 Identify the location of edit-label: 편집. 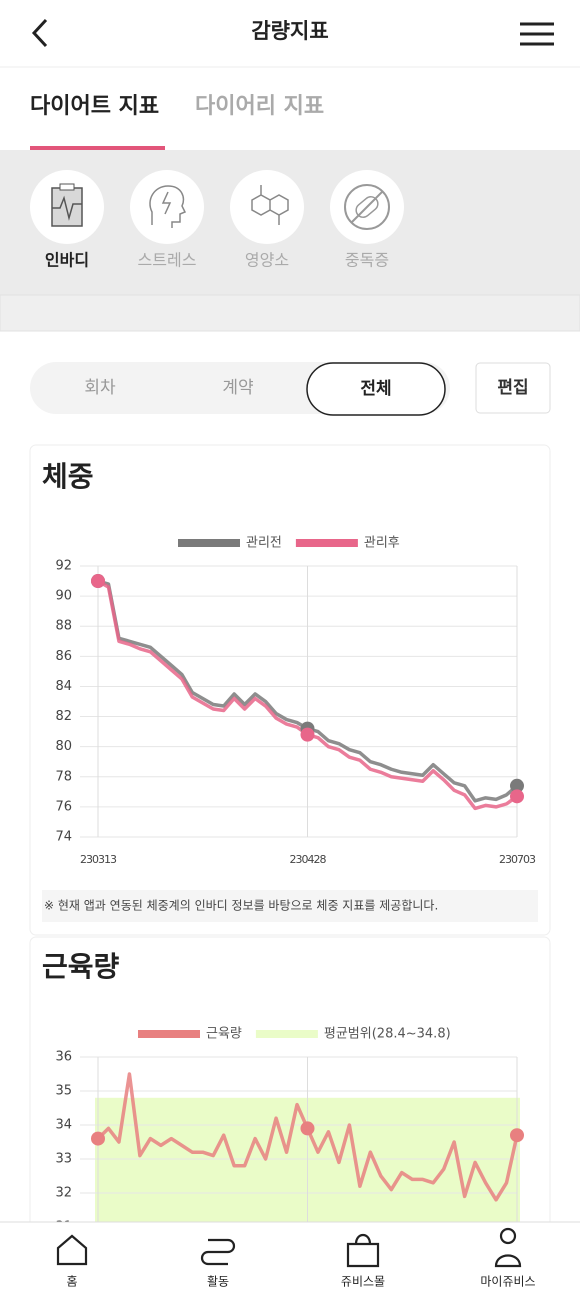
(512, 388).